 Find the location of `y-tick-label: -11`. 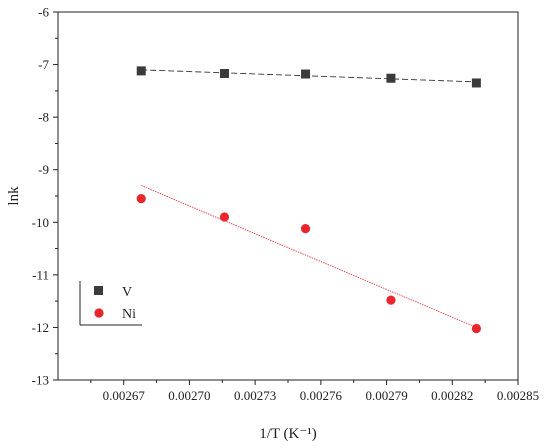

y-tick-label: -11 is located at coordinates (40, 274).